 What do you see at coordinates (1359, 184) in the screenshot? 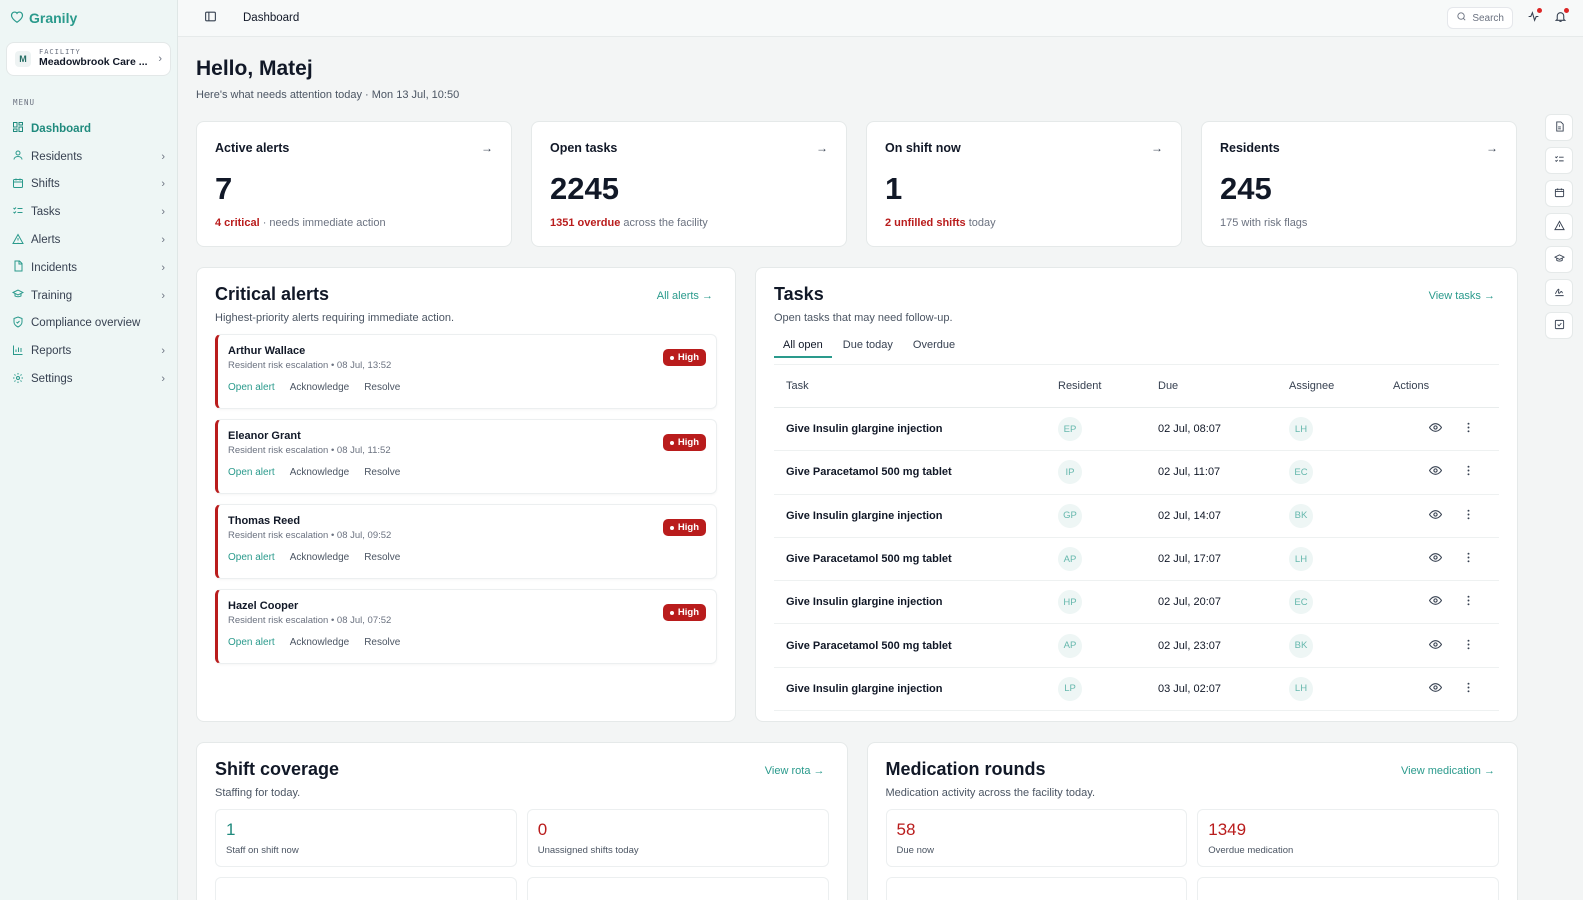
I see `stat-card-residents: Residents → 245 175 with risk flags` at bounding box center [1359, 184].